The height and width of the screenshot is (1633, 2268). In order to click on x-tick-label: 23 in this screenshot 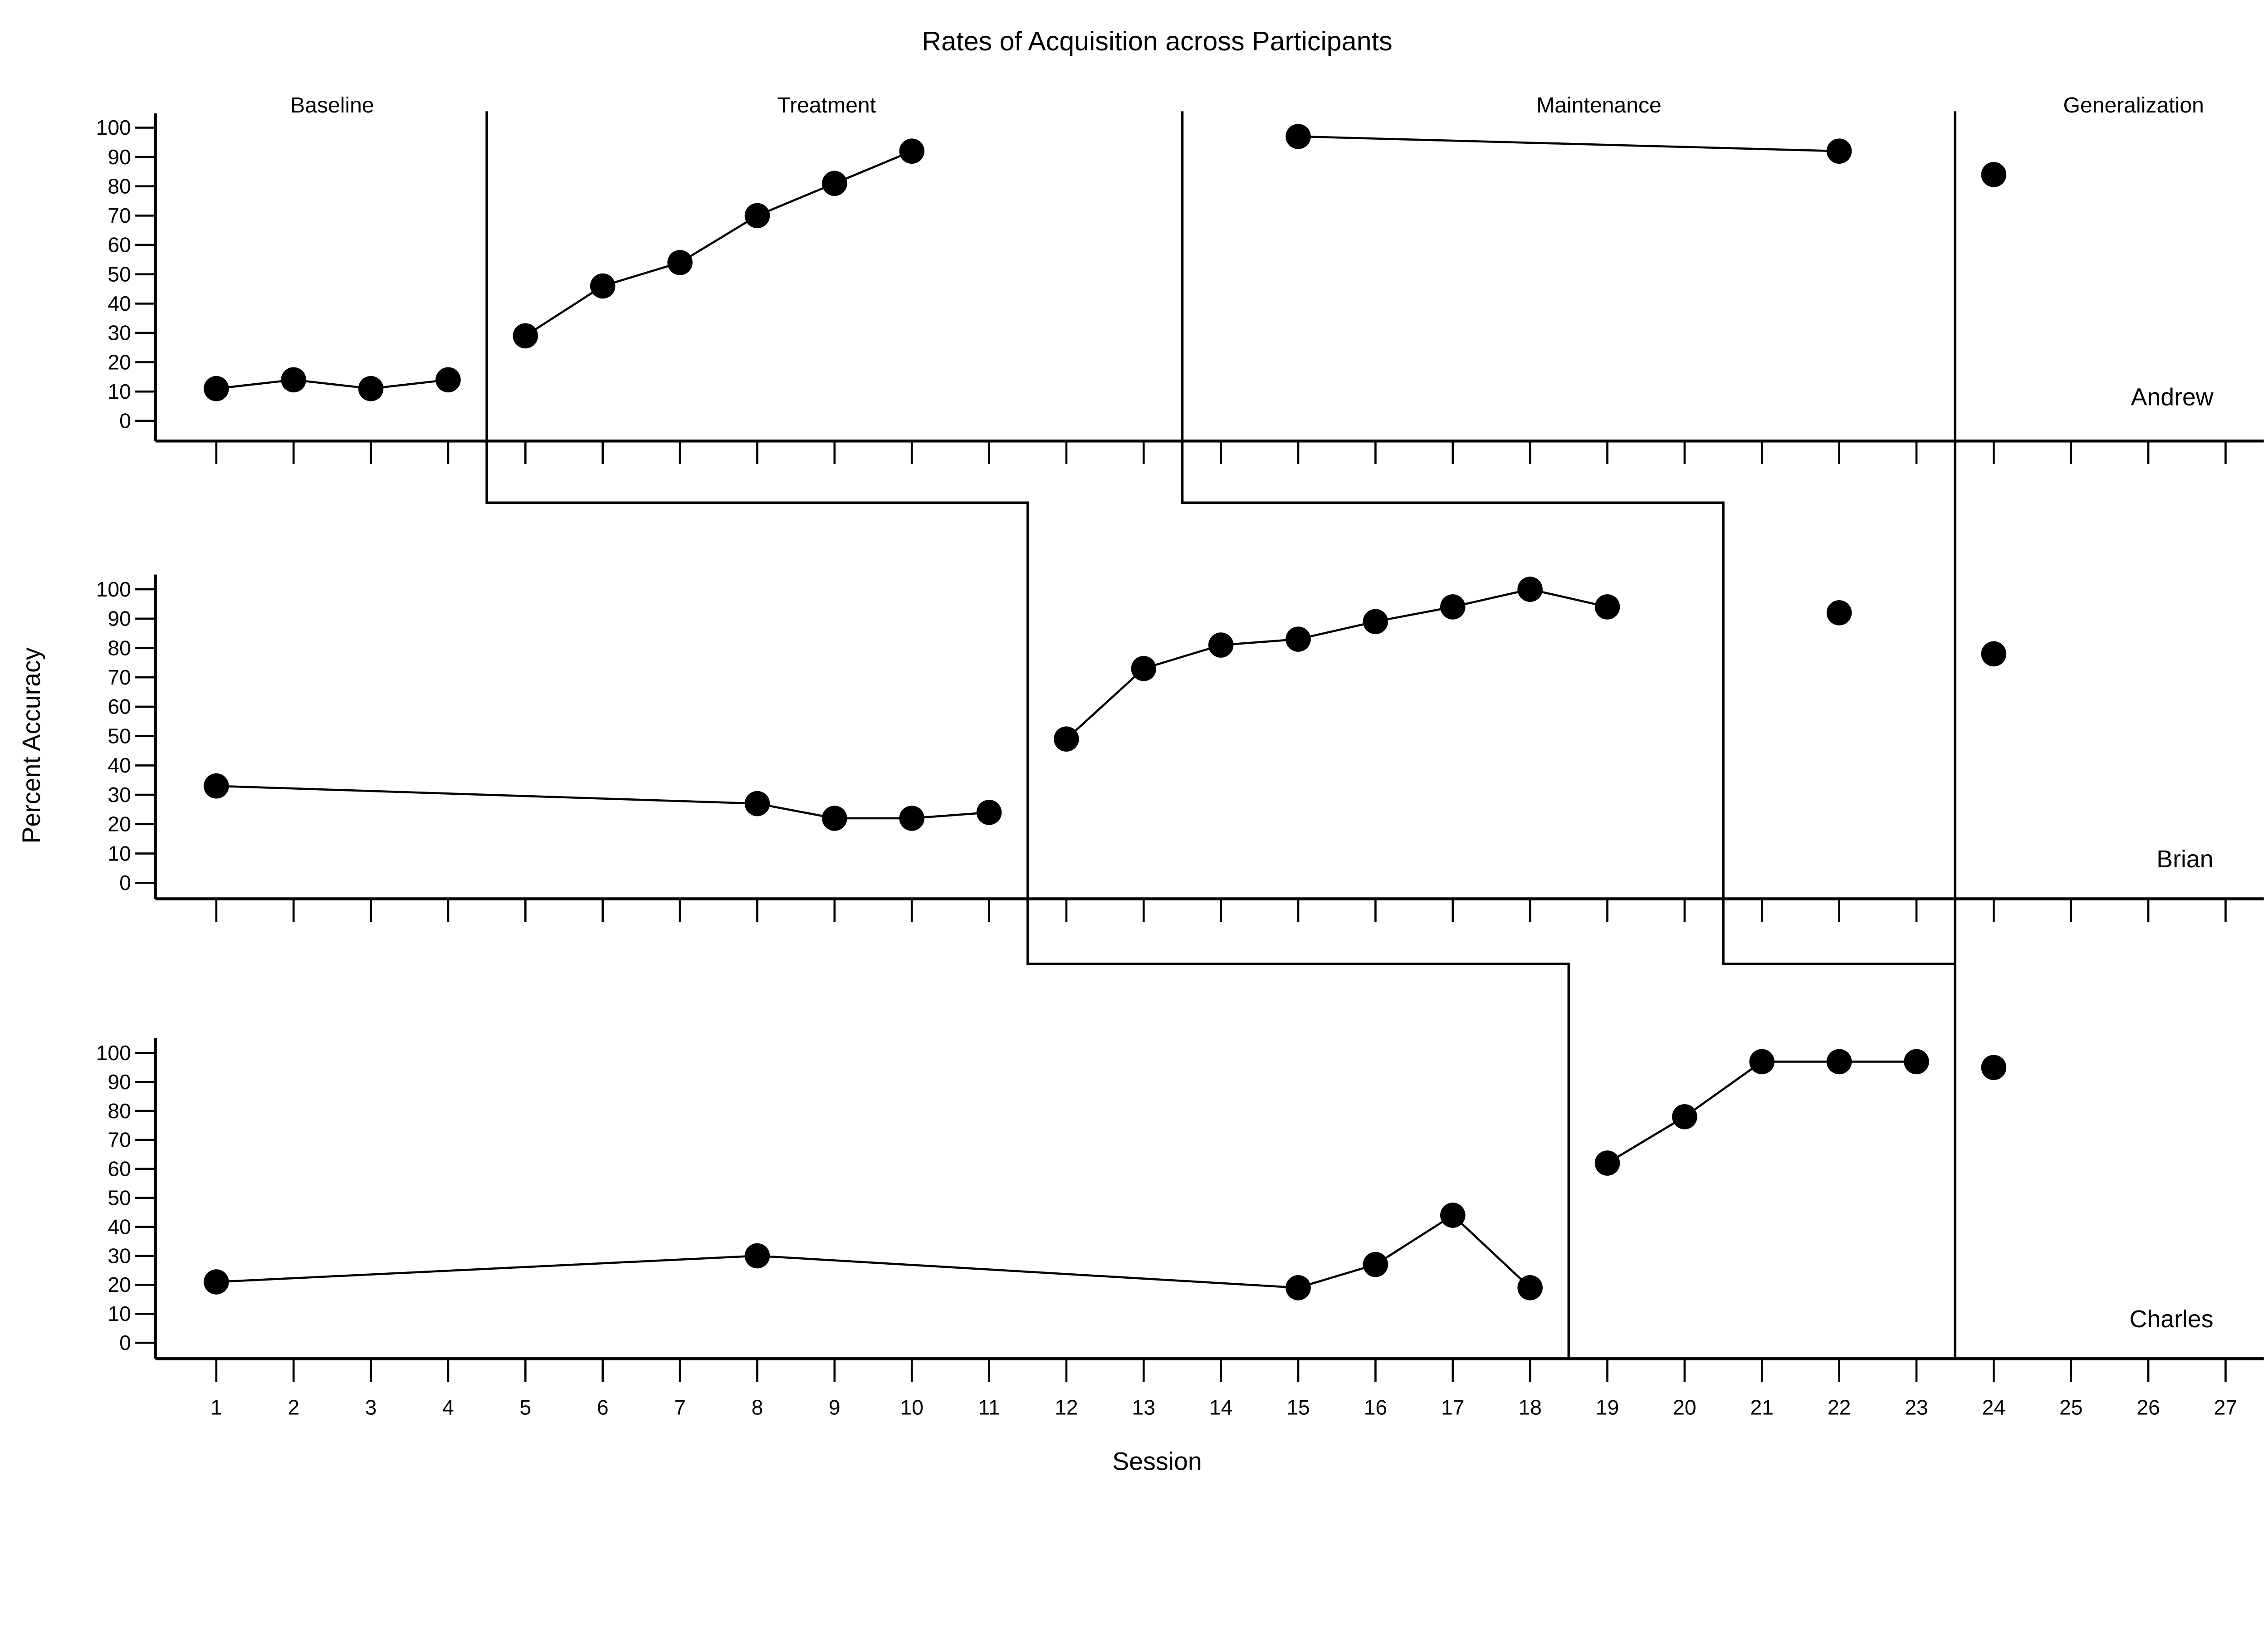, I will do `click(1917, 1407)`.